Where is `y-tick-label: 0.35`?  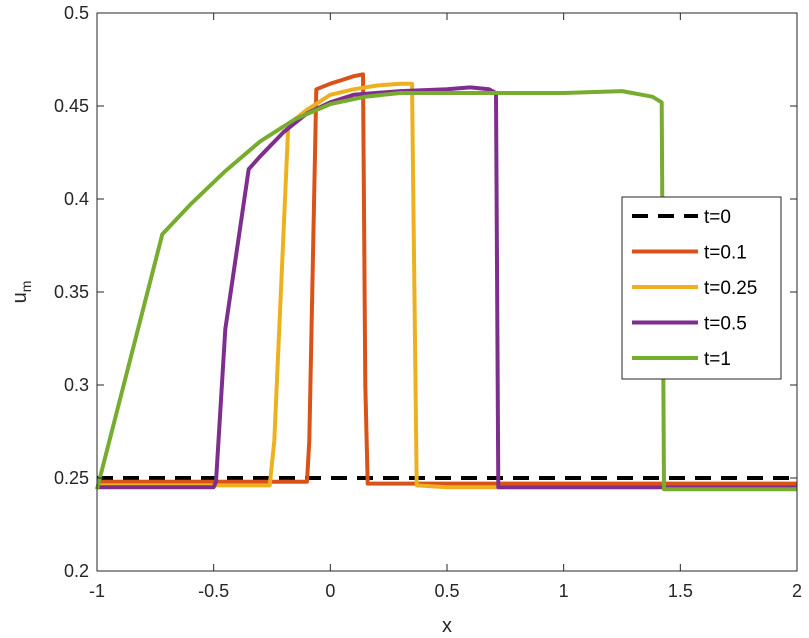 y-tick-label: 0.35 is located at coordinates (71, 292).